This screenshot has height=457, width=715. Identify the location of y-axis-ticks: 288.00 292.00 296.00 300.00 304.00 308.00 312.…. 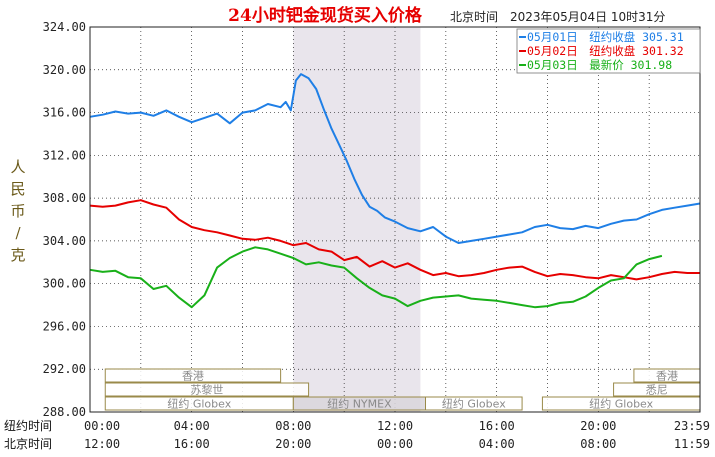
(64, 219).